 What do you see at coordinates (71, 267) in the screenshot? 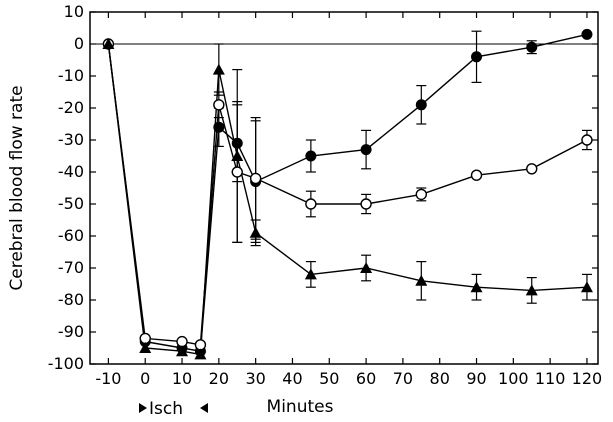
I see `y-tick-label: -70` at bounding box center [71, 267].